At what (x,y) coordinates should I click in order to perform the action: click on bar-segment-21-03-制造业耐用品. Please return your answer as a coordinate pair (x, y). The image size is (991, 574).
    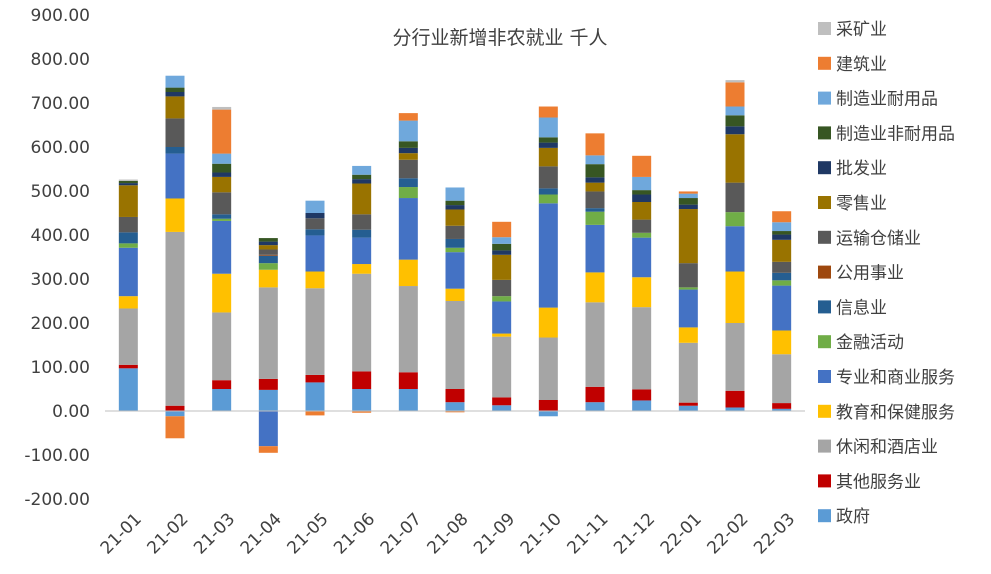
    Looking at the image, I should click on (222, 158).